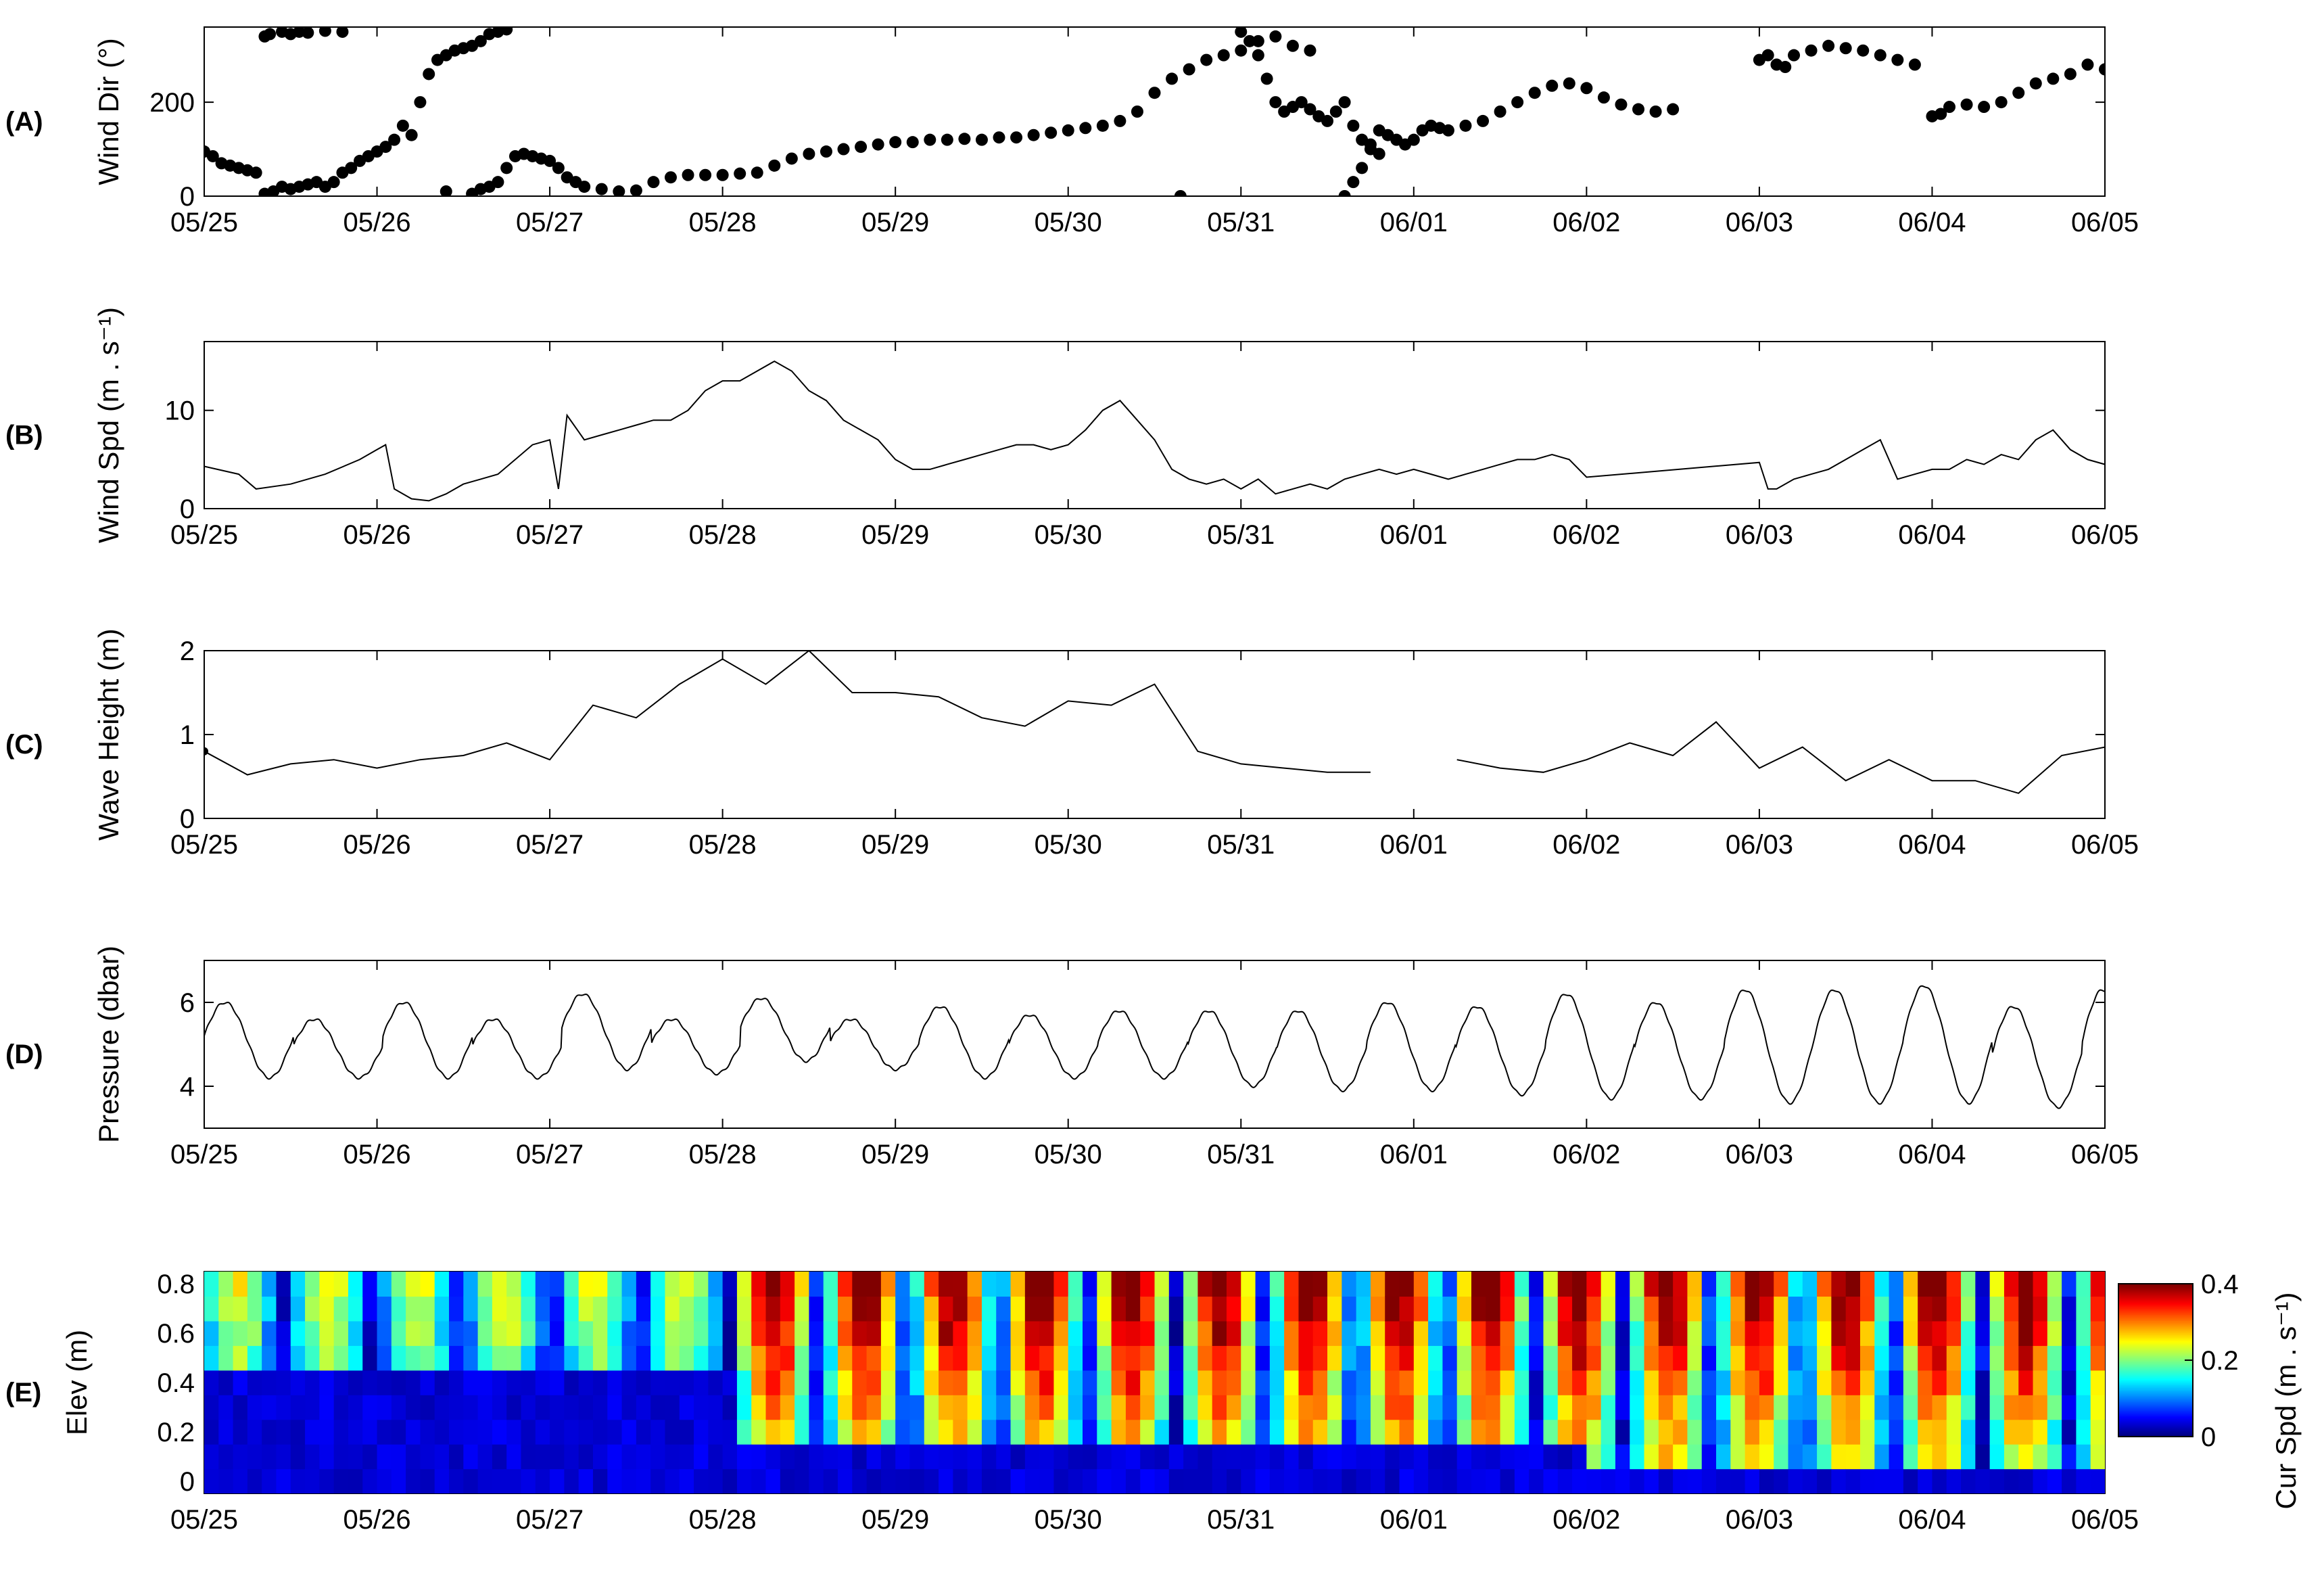 This screenshot has width=2324, height=1580. Describe the element at coordinates (1068, 1154) in the screenshot. I see `x-tick-label: 05/30` at that location.